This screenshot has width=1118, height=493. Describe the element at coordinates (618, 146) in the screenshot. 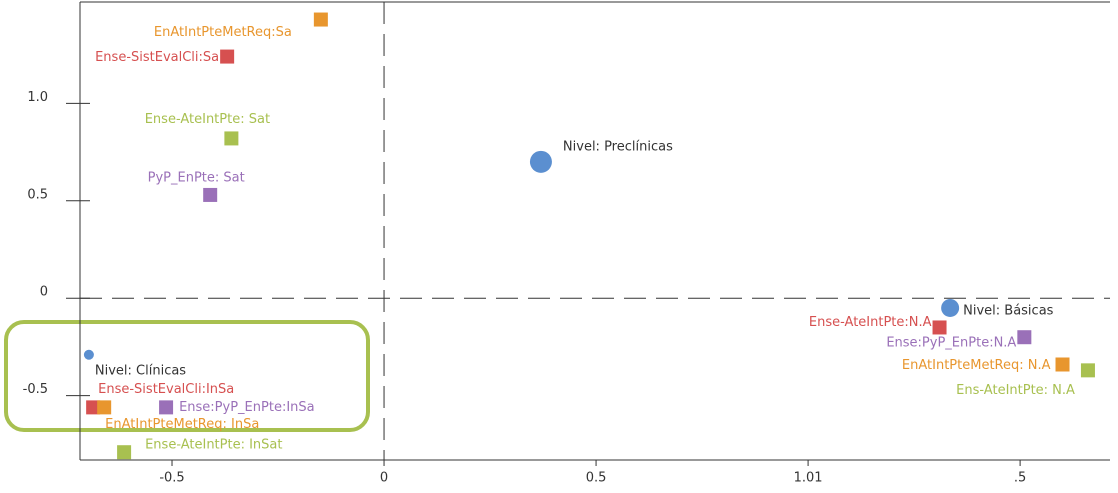

I see `point-label: Nivel: Preclínicas` at that location.